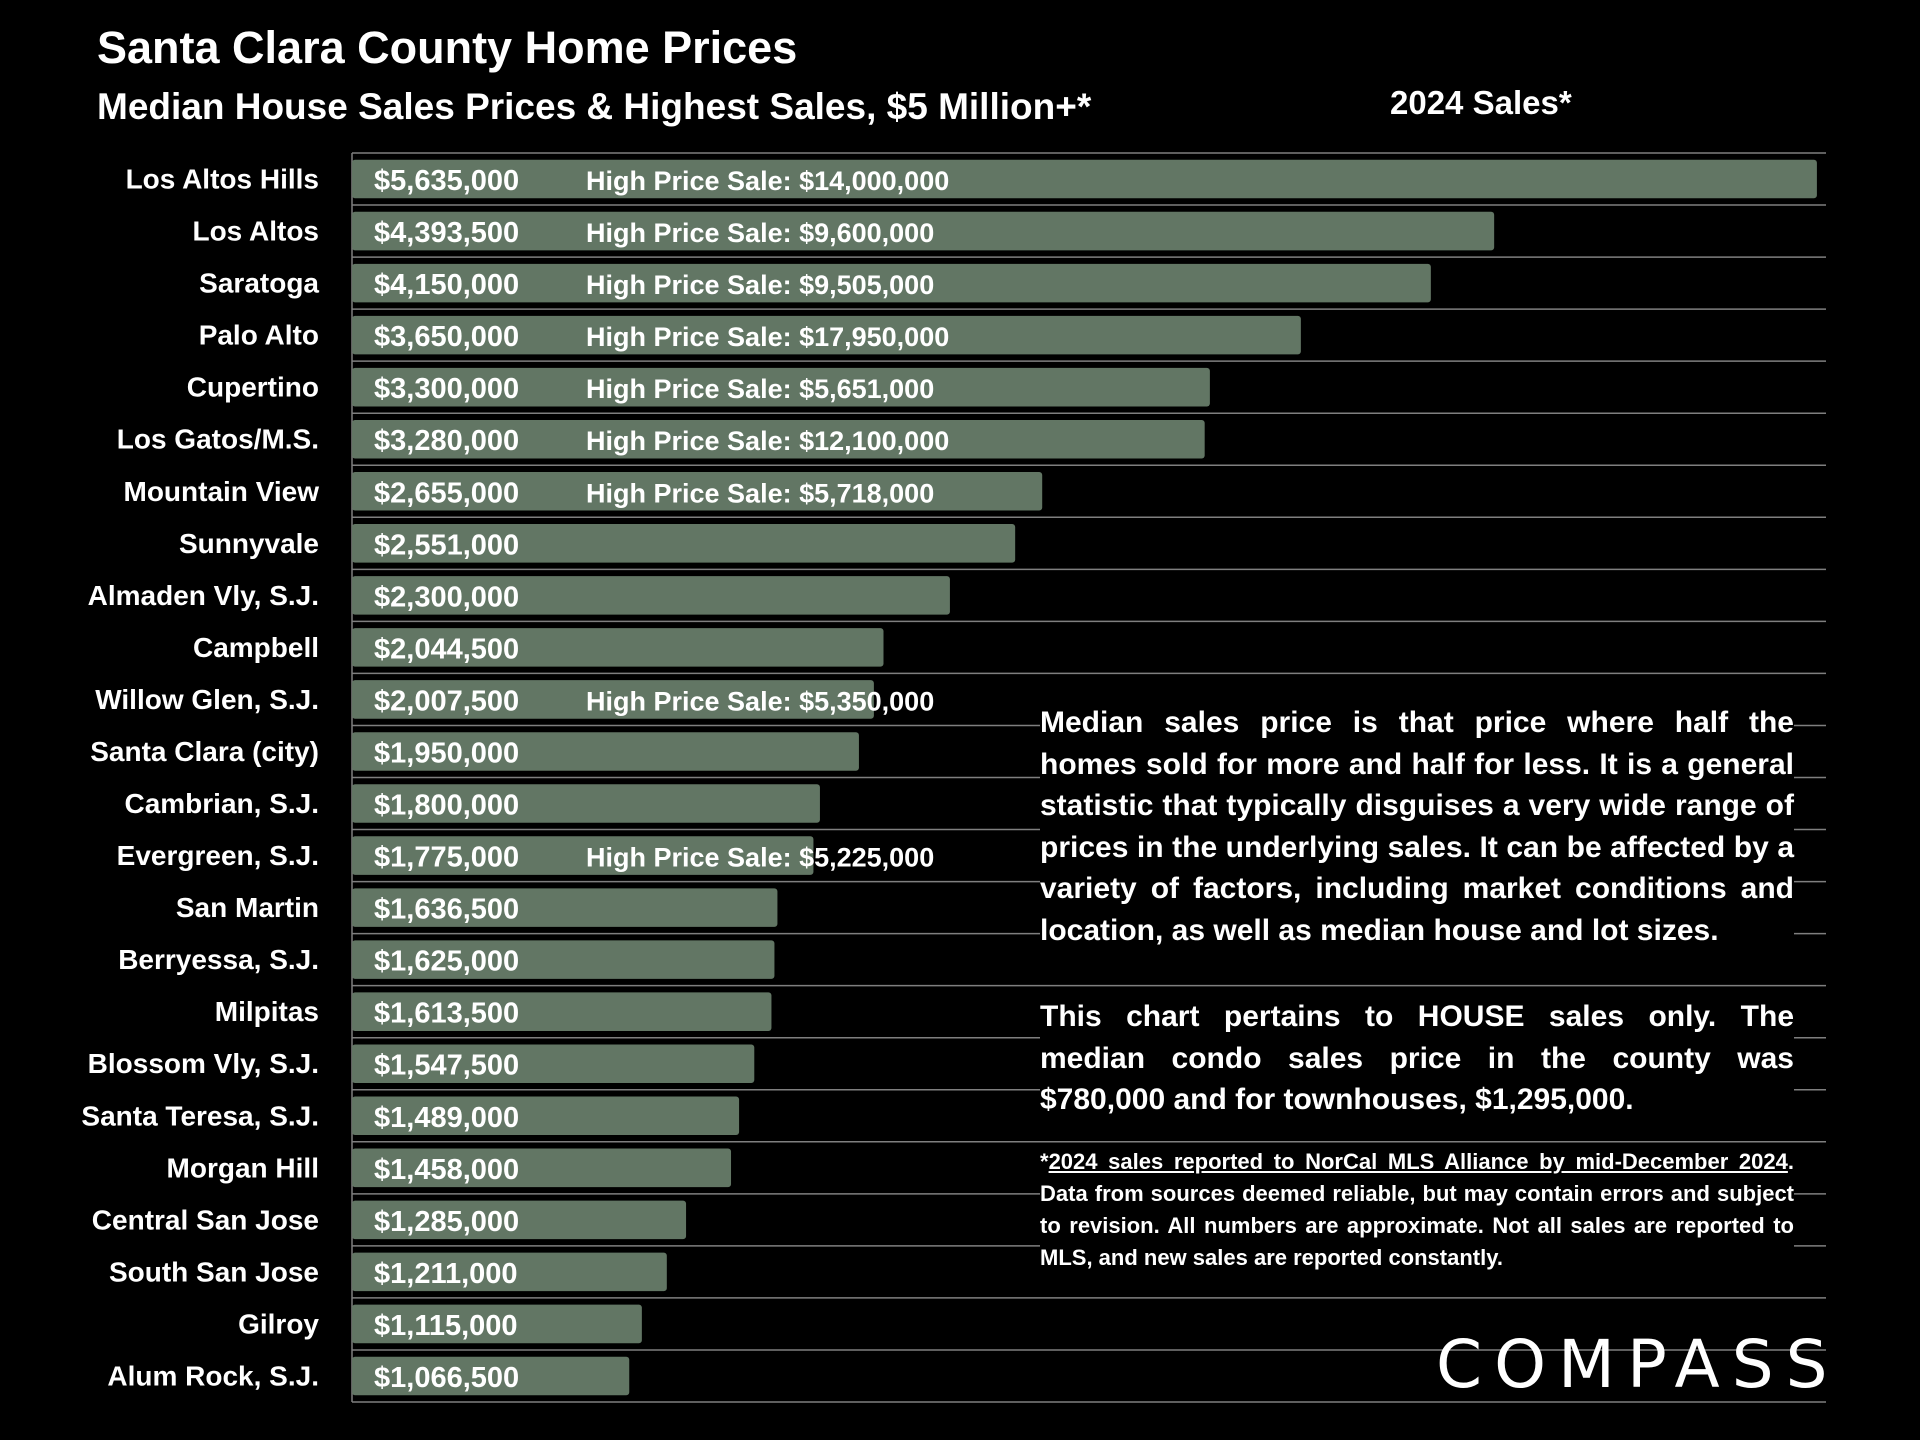 This screenshot has height=1440, width=1920. Describe the element at coordinates (446, 806) in the screenshot. I see `value-label: $1,800,000` at that location.